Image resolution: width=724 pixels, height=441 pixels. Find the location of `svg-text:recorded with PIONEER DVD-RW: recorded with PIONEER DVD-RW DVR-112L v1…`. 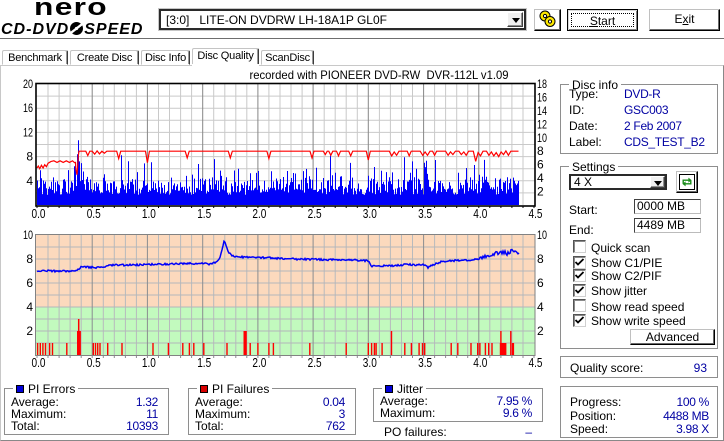

svg-text:recorded with PIONEER DVD-RW: recorded with PIONEER DVD-RW DVR-112L v1… is located at coordinates (379, 75).